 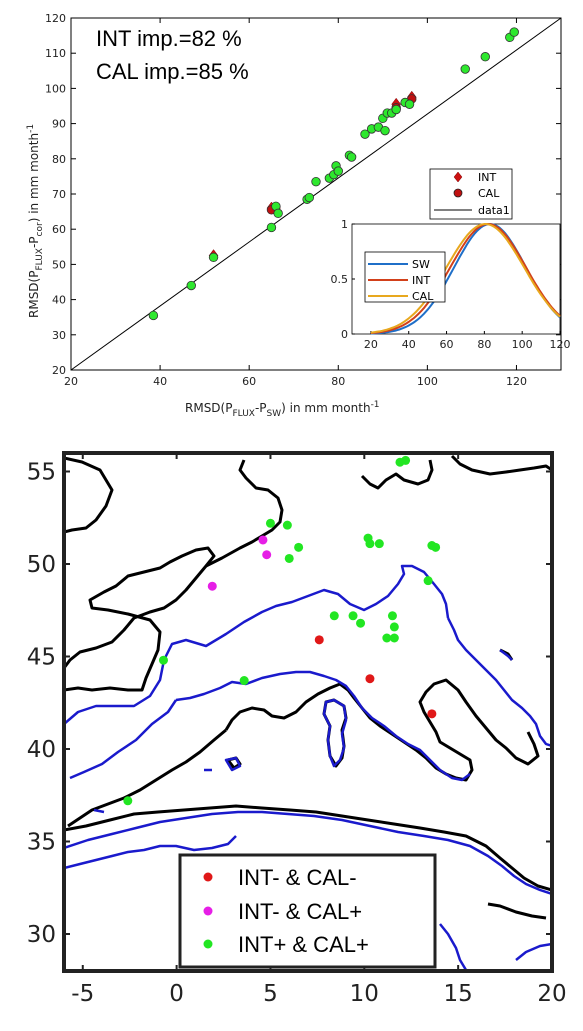 I want to click on inset-curve-int, so click(x=465, y=278).